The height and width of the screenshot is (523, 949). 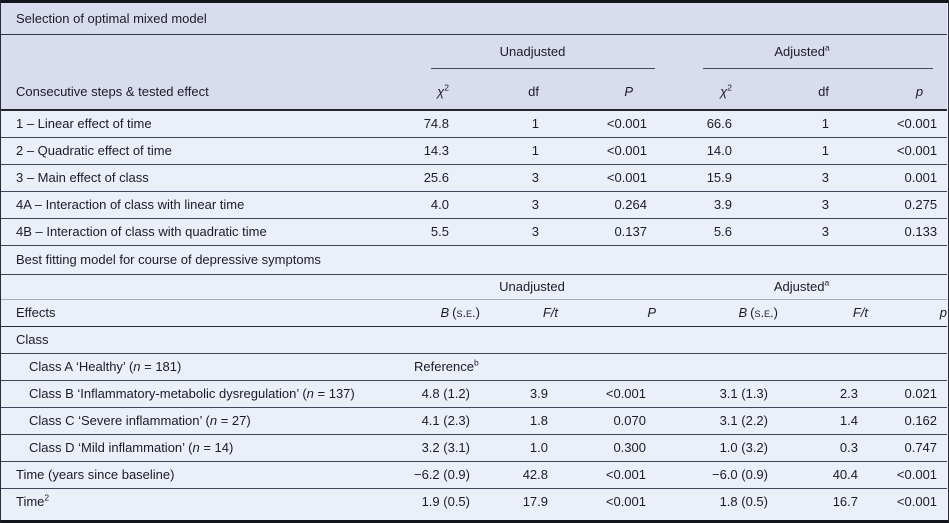 I want to click on row-label: Time (years since baseline), so click(x=204, y=475).